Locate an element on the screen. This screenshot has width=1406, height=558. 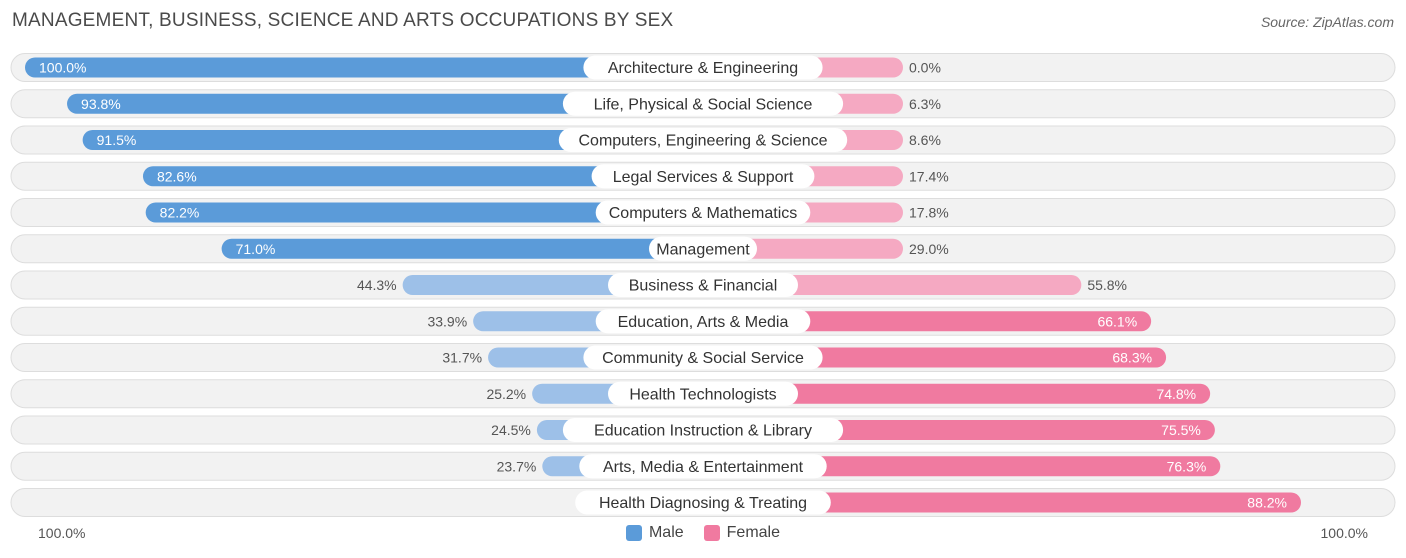
category-label: Education, Arts & Media is located at coordinates (703, 322).